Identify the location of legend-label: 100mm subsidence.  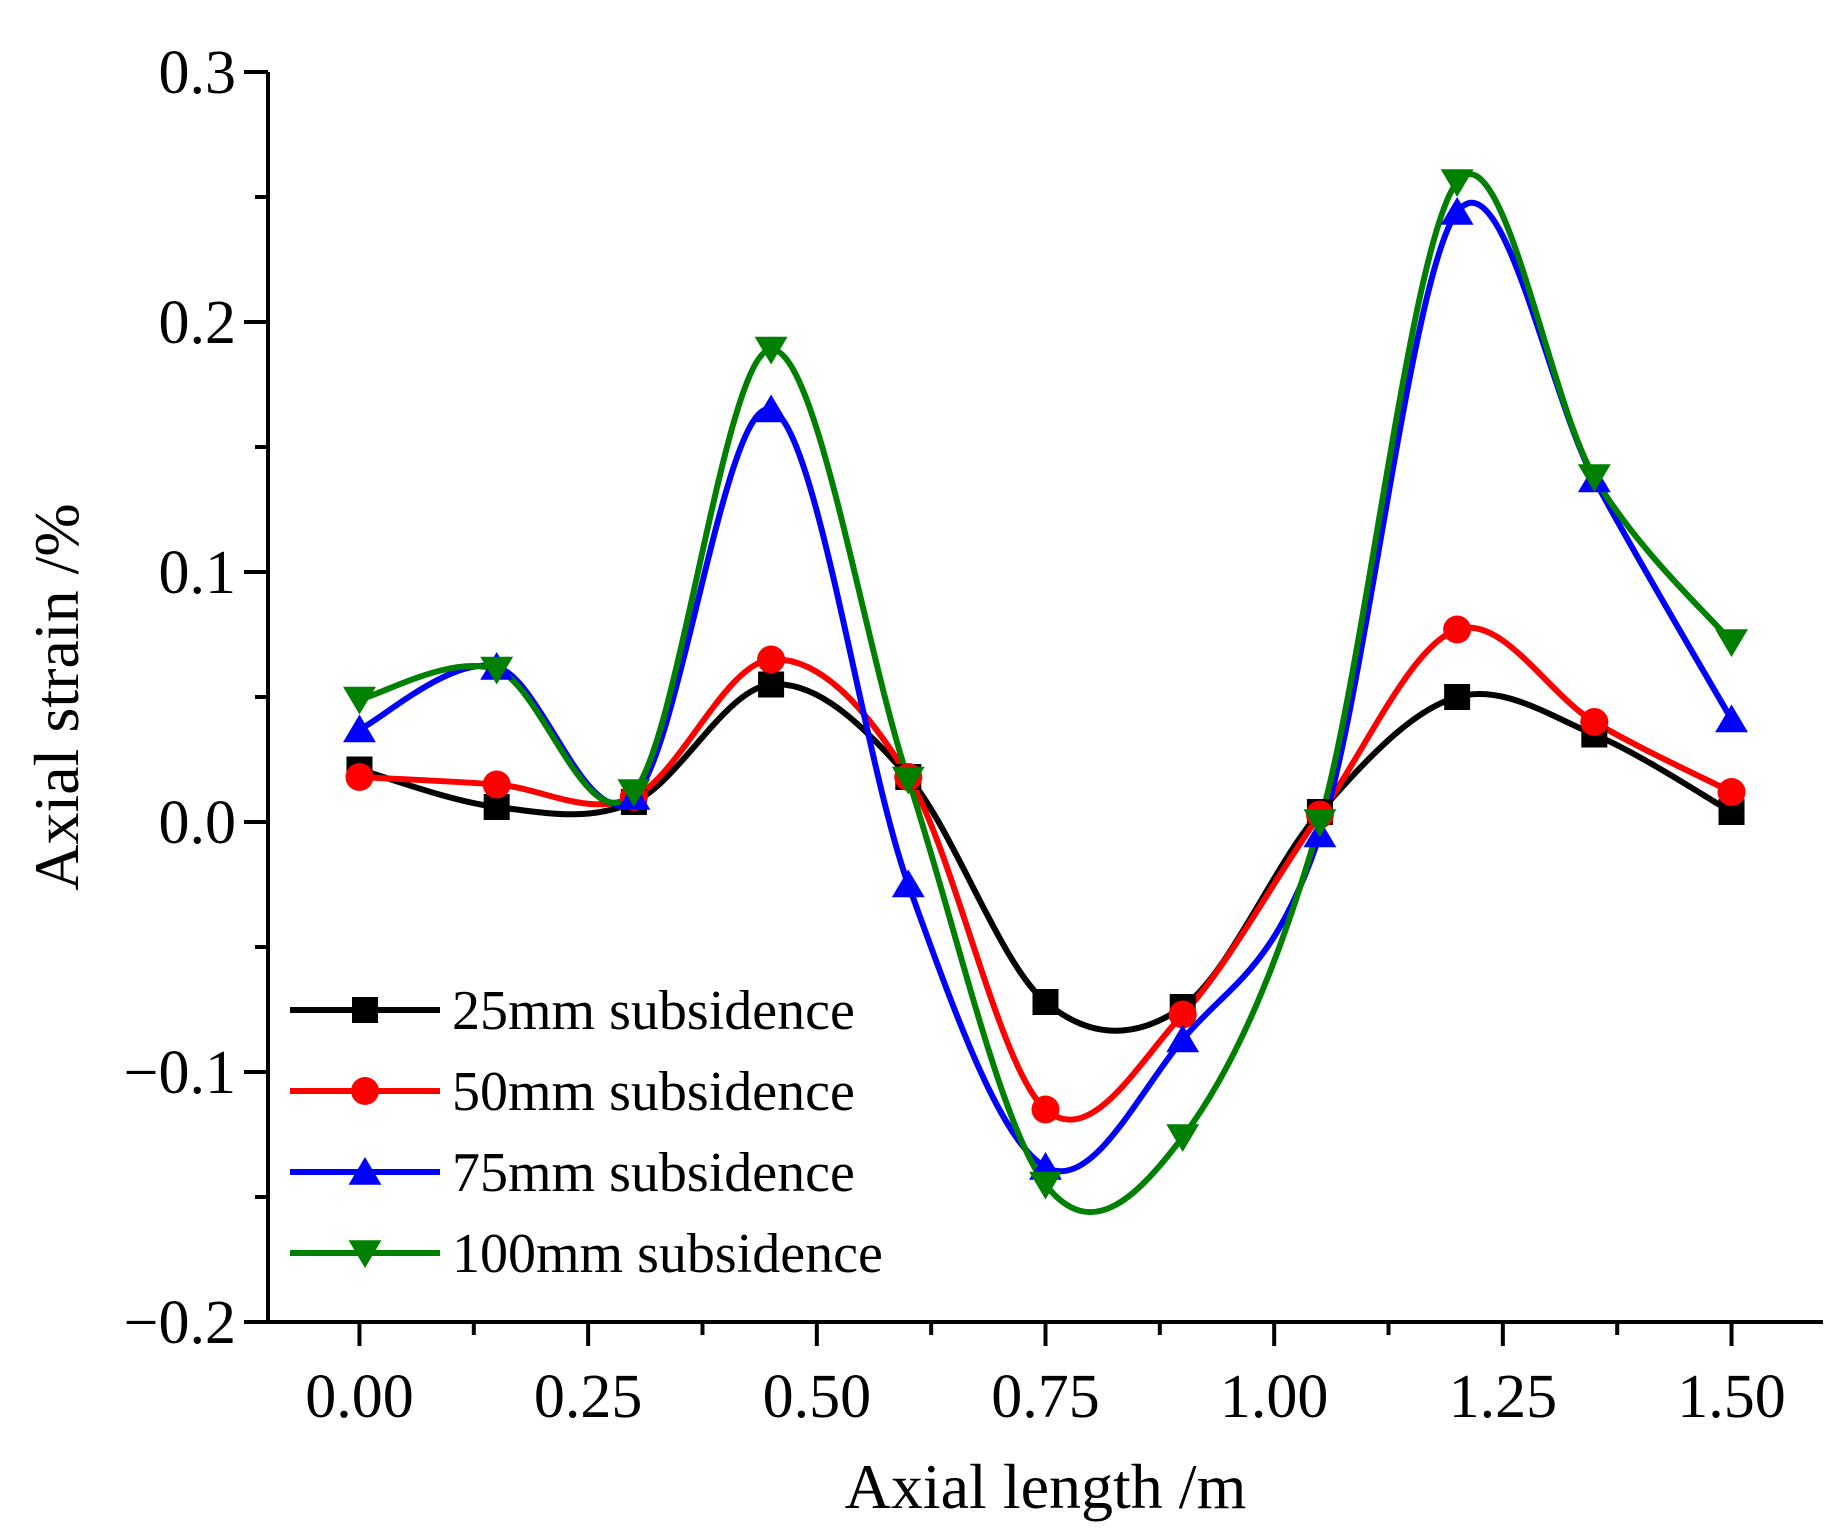
(667, 1254).